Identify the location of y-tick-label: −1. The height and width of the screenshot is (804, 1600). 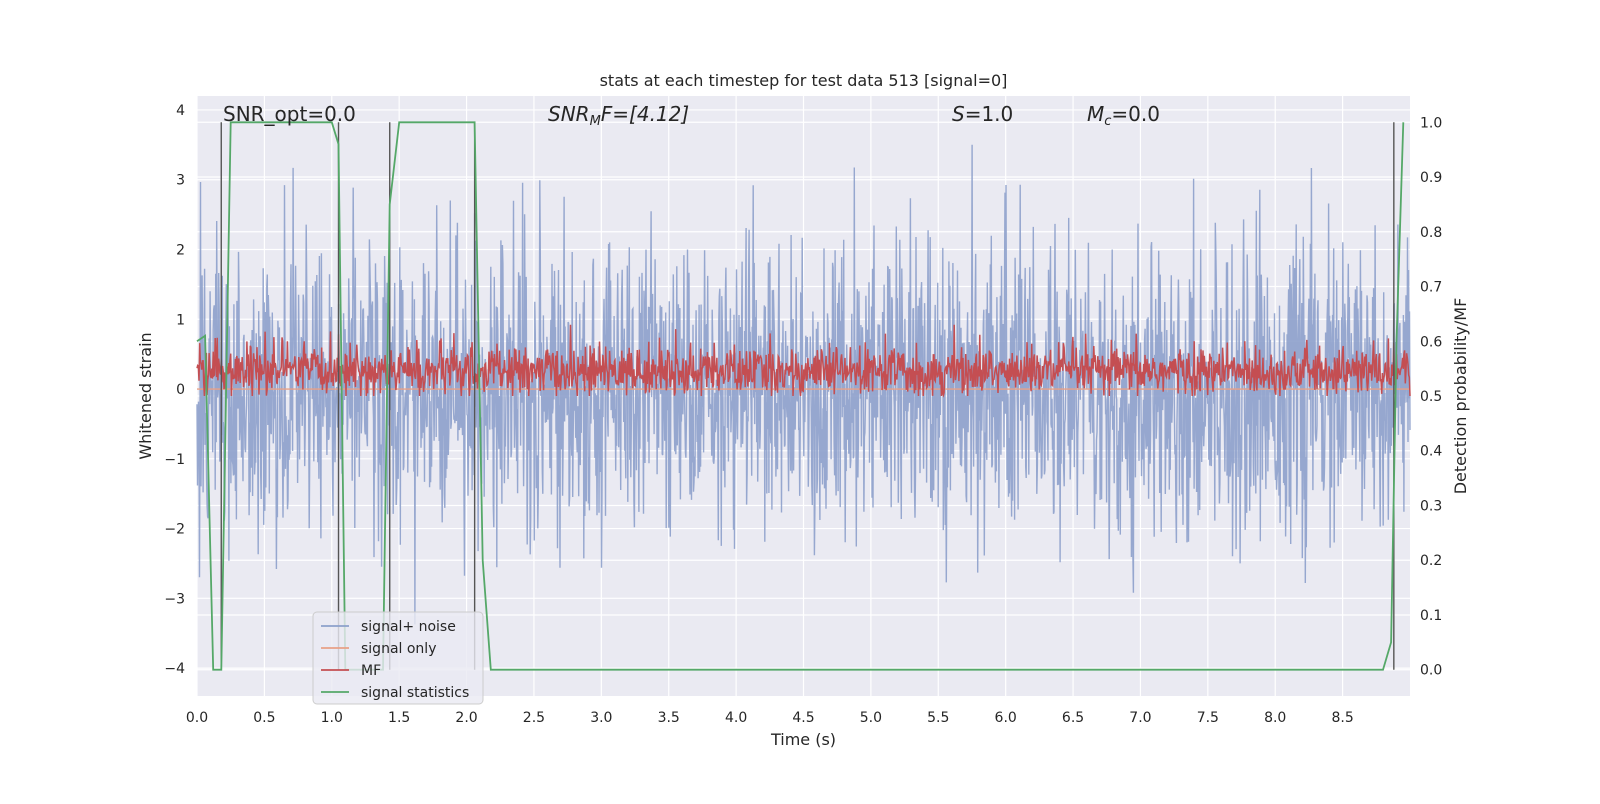
(174, 460).